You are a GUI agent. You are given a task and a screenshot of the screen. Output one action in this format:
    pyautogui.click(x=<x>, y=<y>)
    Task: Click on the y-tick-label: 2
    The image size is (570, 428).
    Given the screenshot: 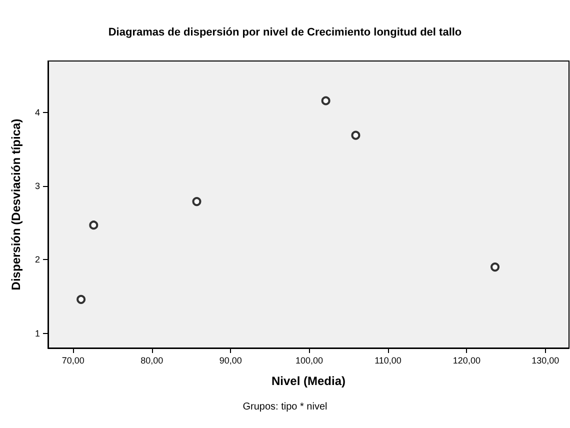 What is the action you would take?
    pyautogui.click(x=37, y=259)
    